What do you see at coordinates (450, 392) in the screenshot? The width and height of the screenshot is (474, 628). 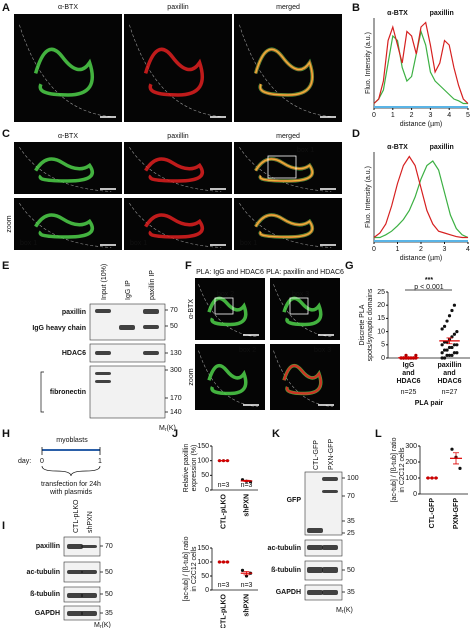 I see `n-label: n=27` at bounding box center [450, 392].